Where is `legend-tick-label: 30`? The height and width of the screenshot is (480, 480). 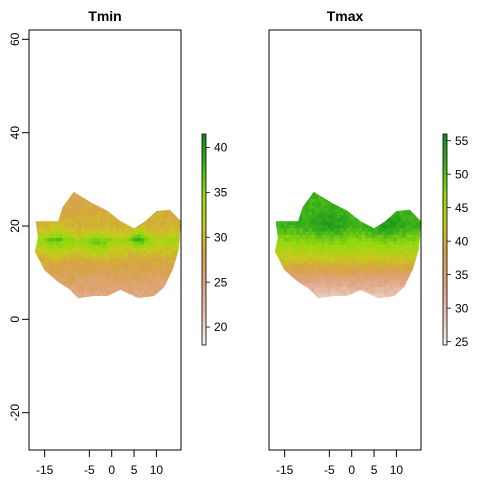
legend-tick-label: 30 is located at coordinates (221, 237).